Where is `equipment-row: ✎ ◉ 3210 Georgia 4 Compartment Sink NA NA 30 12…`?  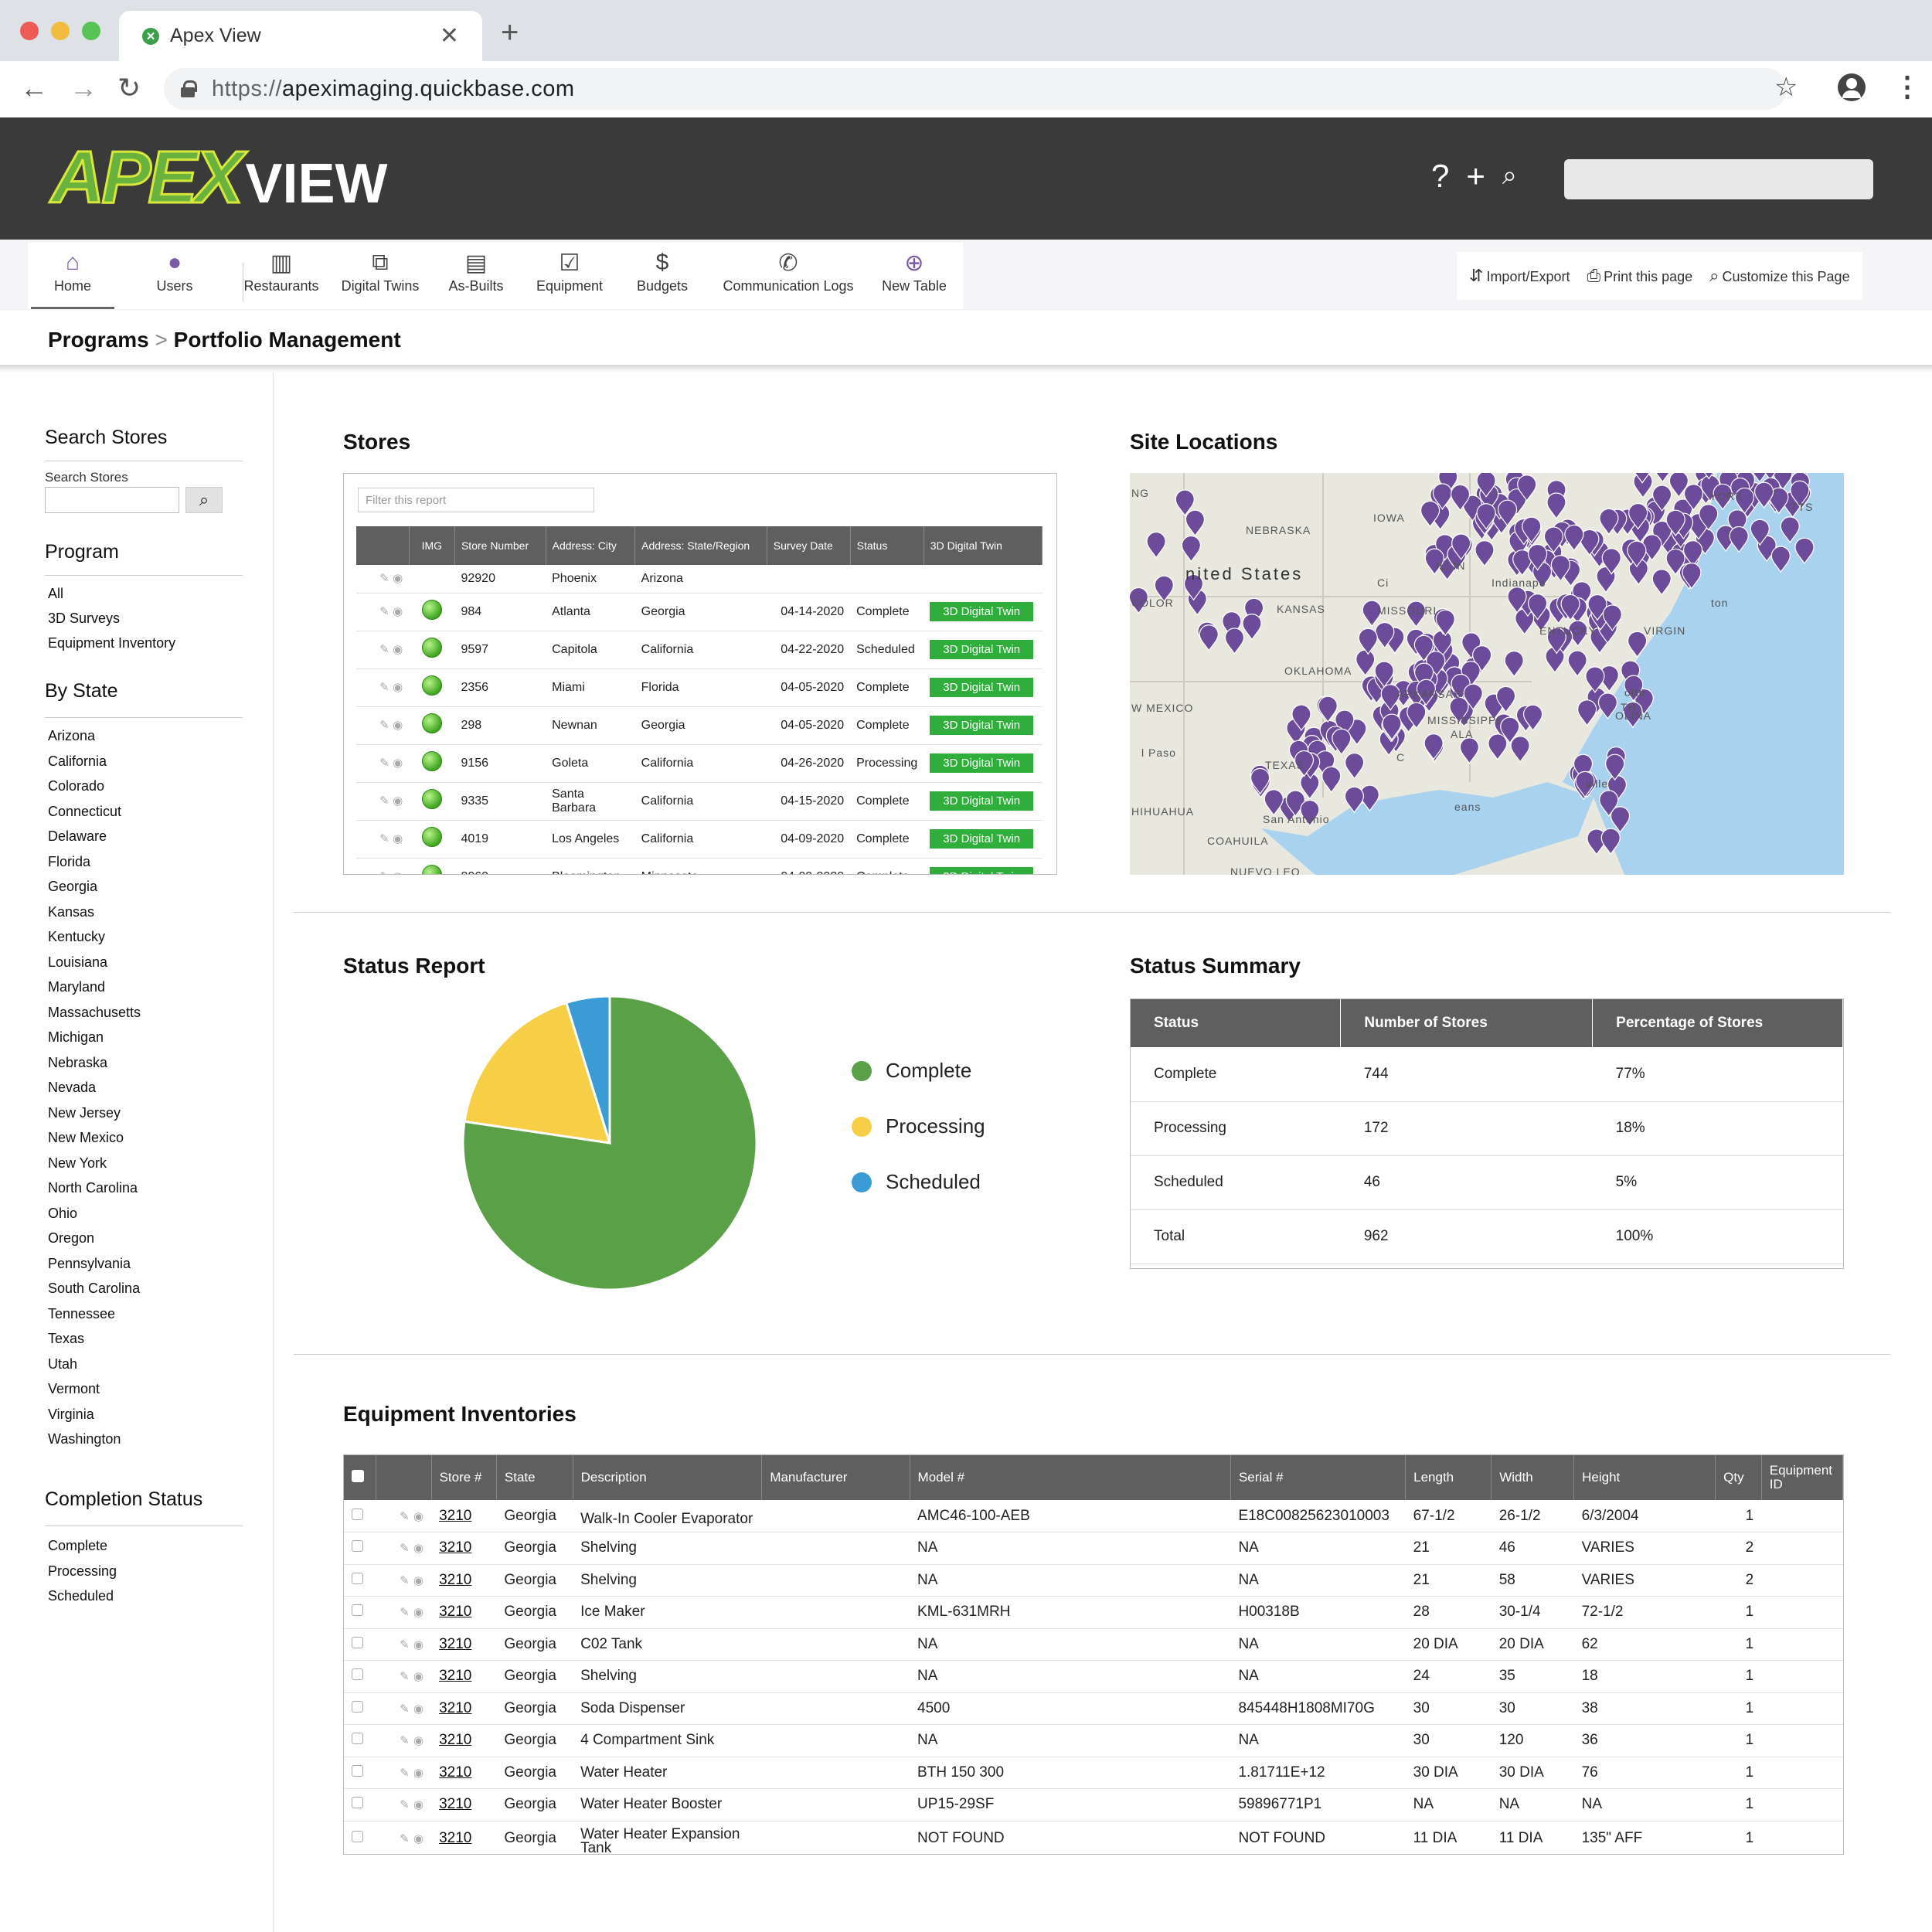 equipment-row: ✎ ◉ 3210 Georgia 4 Compartment Sink NA NA 30 12… is located at coordinates (1093, 1741).